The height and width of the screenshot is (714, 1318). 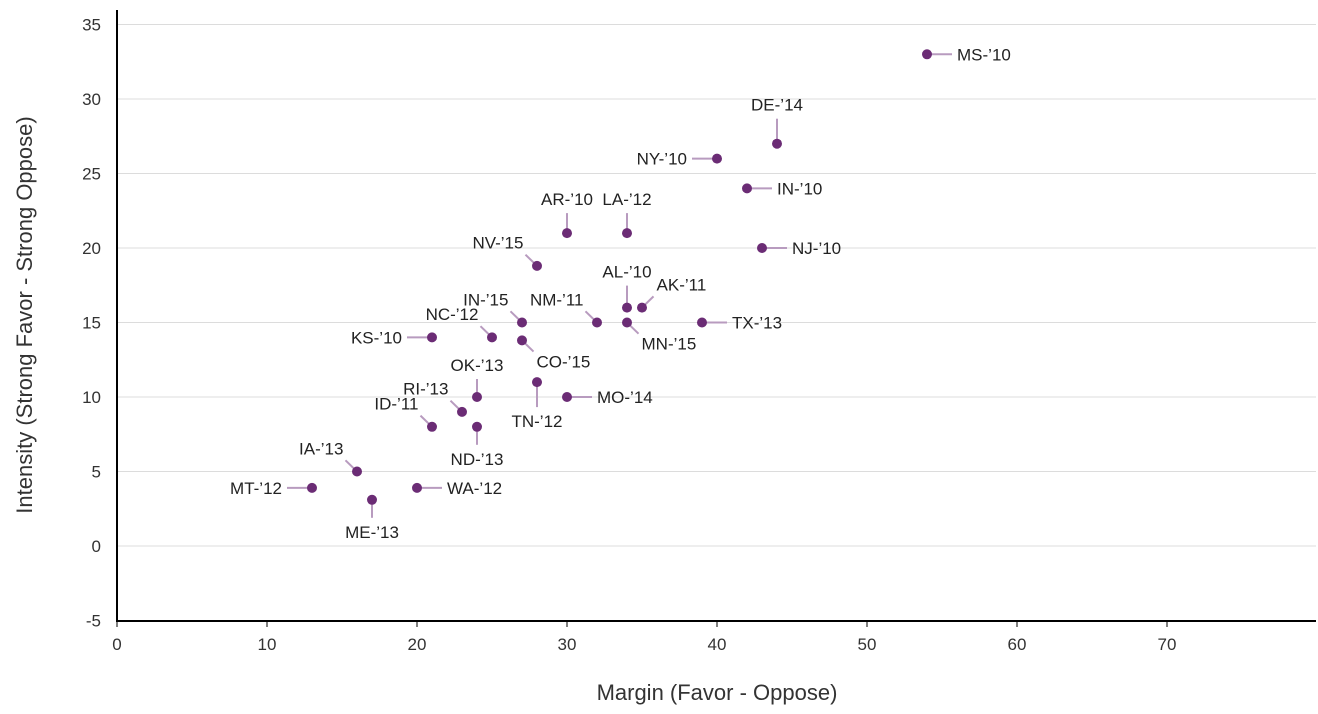 I want to click on x-tick-label: 70, so click(x=1167, y=644).